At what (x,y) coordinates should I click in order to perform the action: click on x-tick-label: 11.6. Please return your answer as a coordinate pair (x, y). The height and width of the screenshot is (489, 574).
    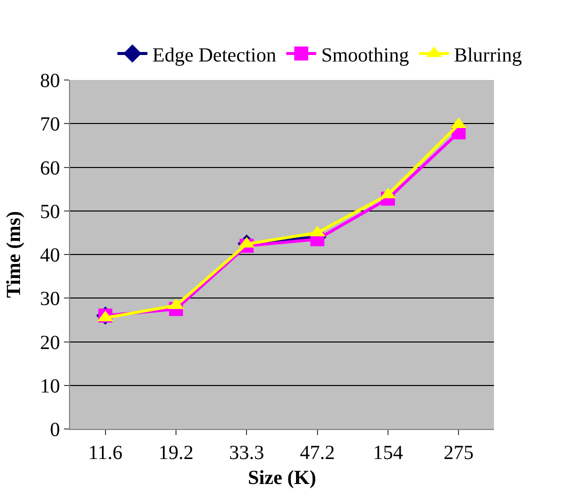
    Looking at the image, I should click on (105, 453).